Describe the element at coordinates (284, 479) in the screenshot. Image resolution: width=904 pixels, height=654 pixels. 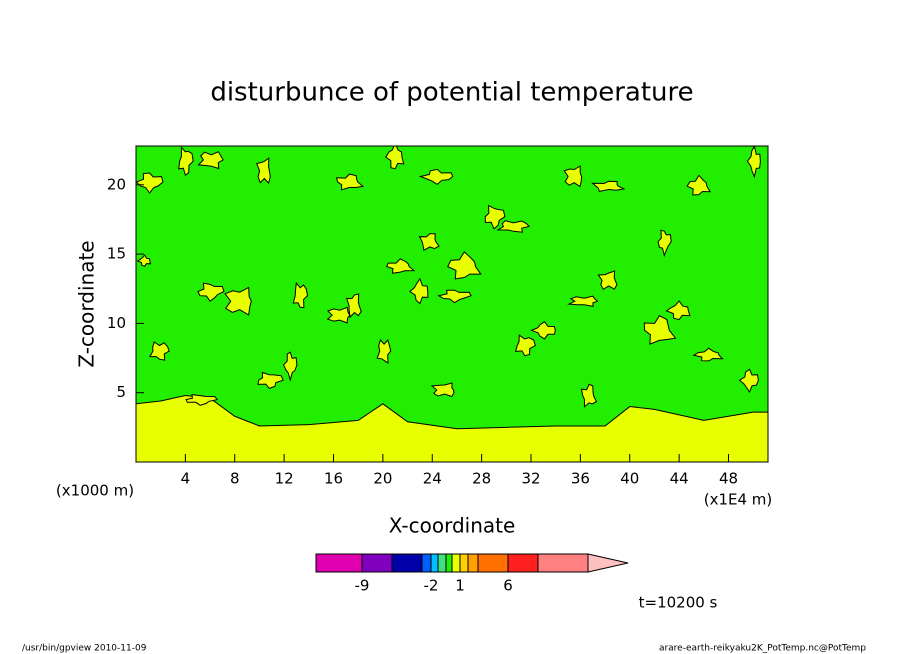
I see `x-tick-label: 12` at that location.